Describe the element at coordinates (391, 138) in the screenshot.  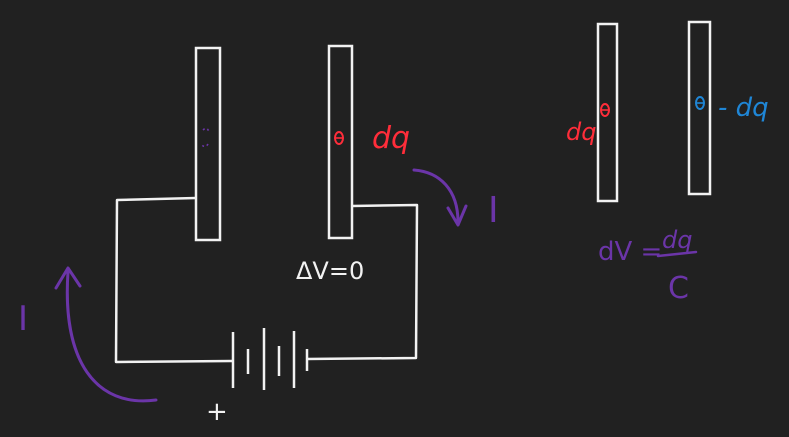
I see `plate-charge-label: dq` at that location.